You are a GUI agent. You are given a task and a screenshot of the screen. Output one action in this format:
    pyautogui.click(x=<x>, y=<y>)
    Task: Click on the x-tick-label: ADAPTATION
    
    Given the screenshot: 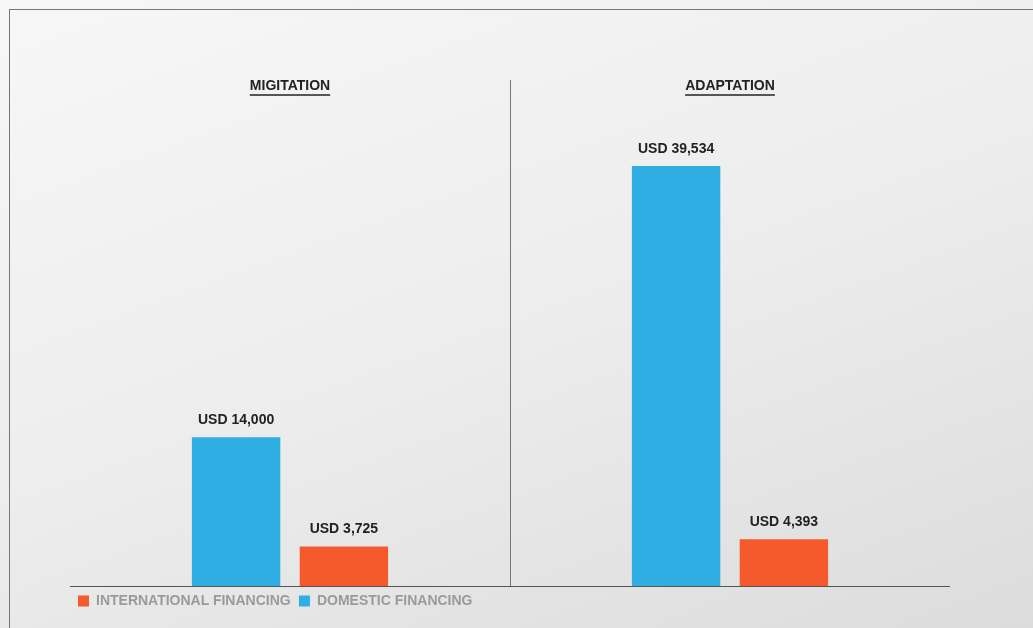 What is the action you would take?
    pyautogui.click(x=730, y=85)
    